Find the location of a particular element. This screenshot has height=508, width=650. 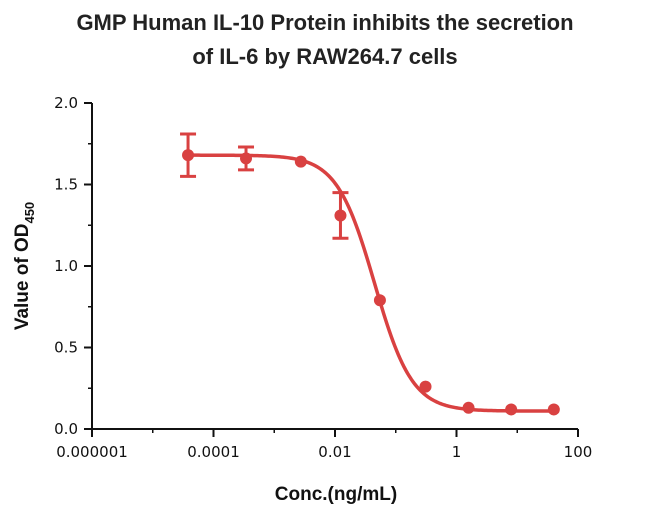

y-axis-title: Value of OD450 is located at coordinates (24, 266).